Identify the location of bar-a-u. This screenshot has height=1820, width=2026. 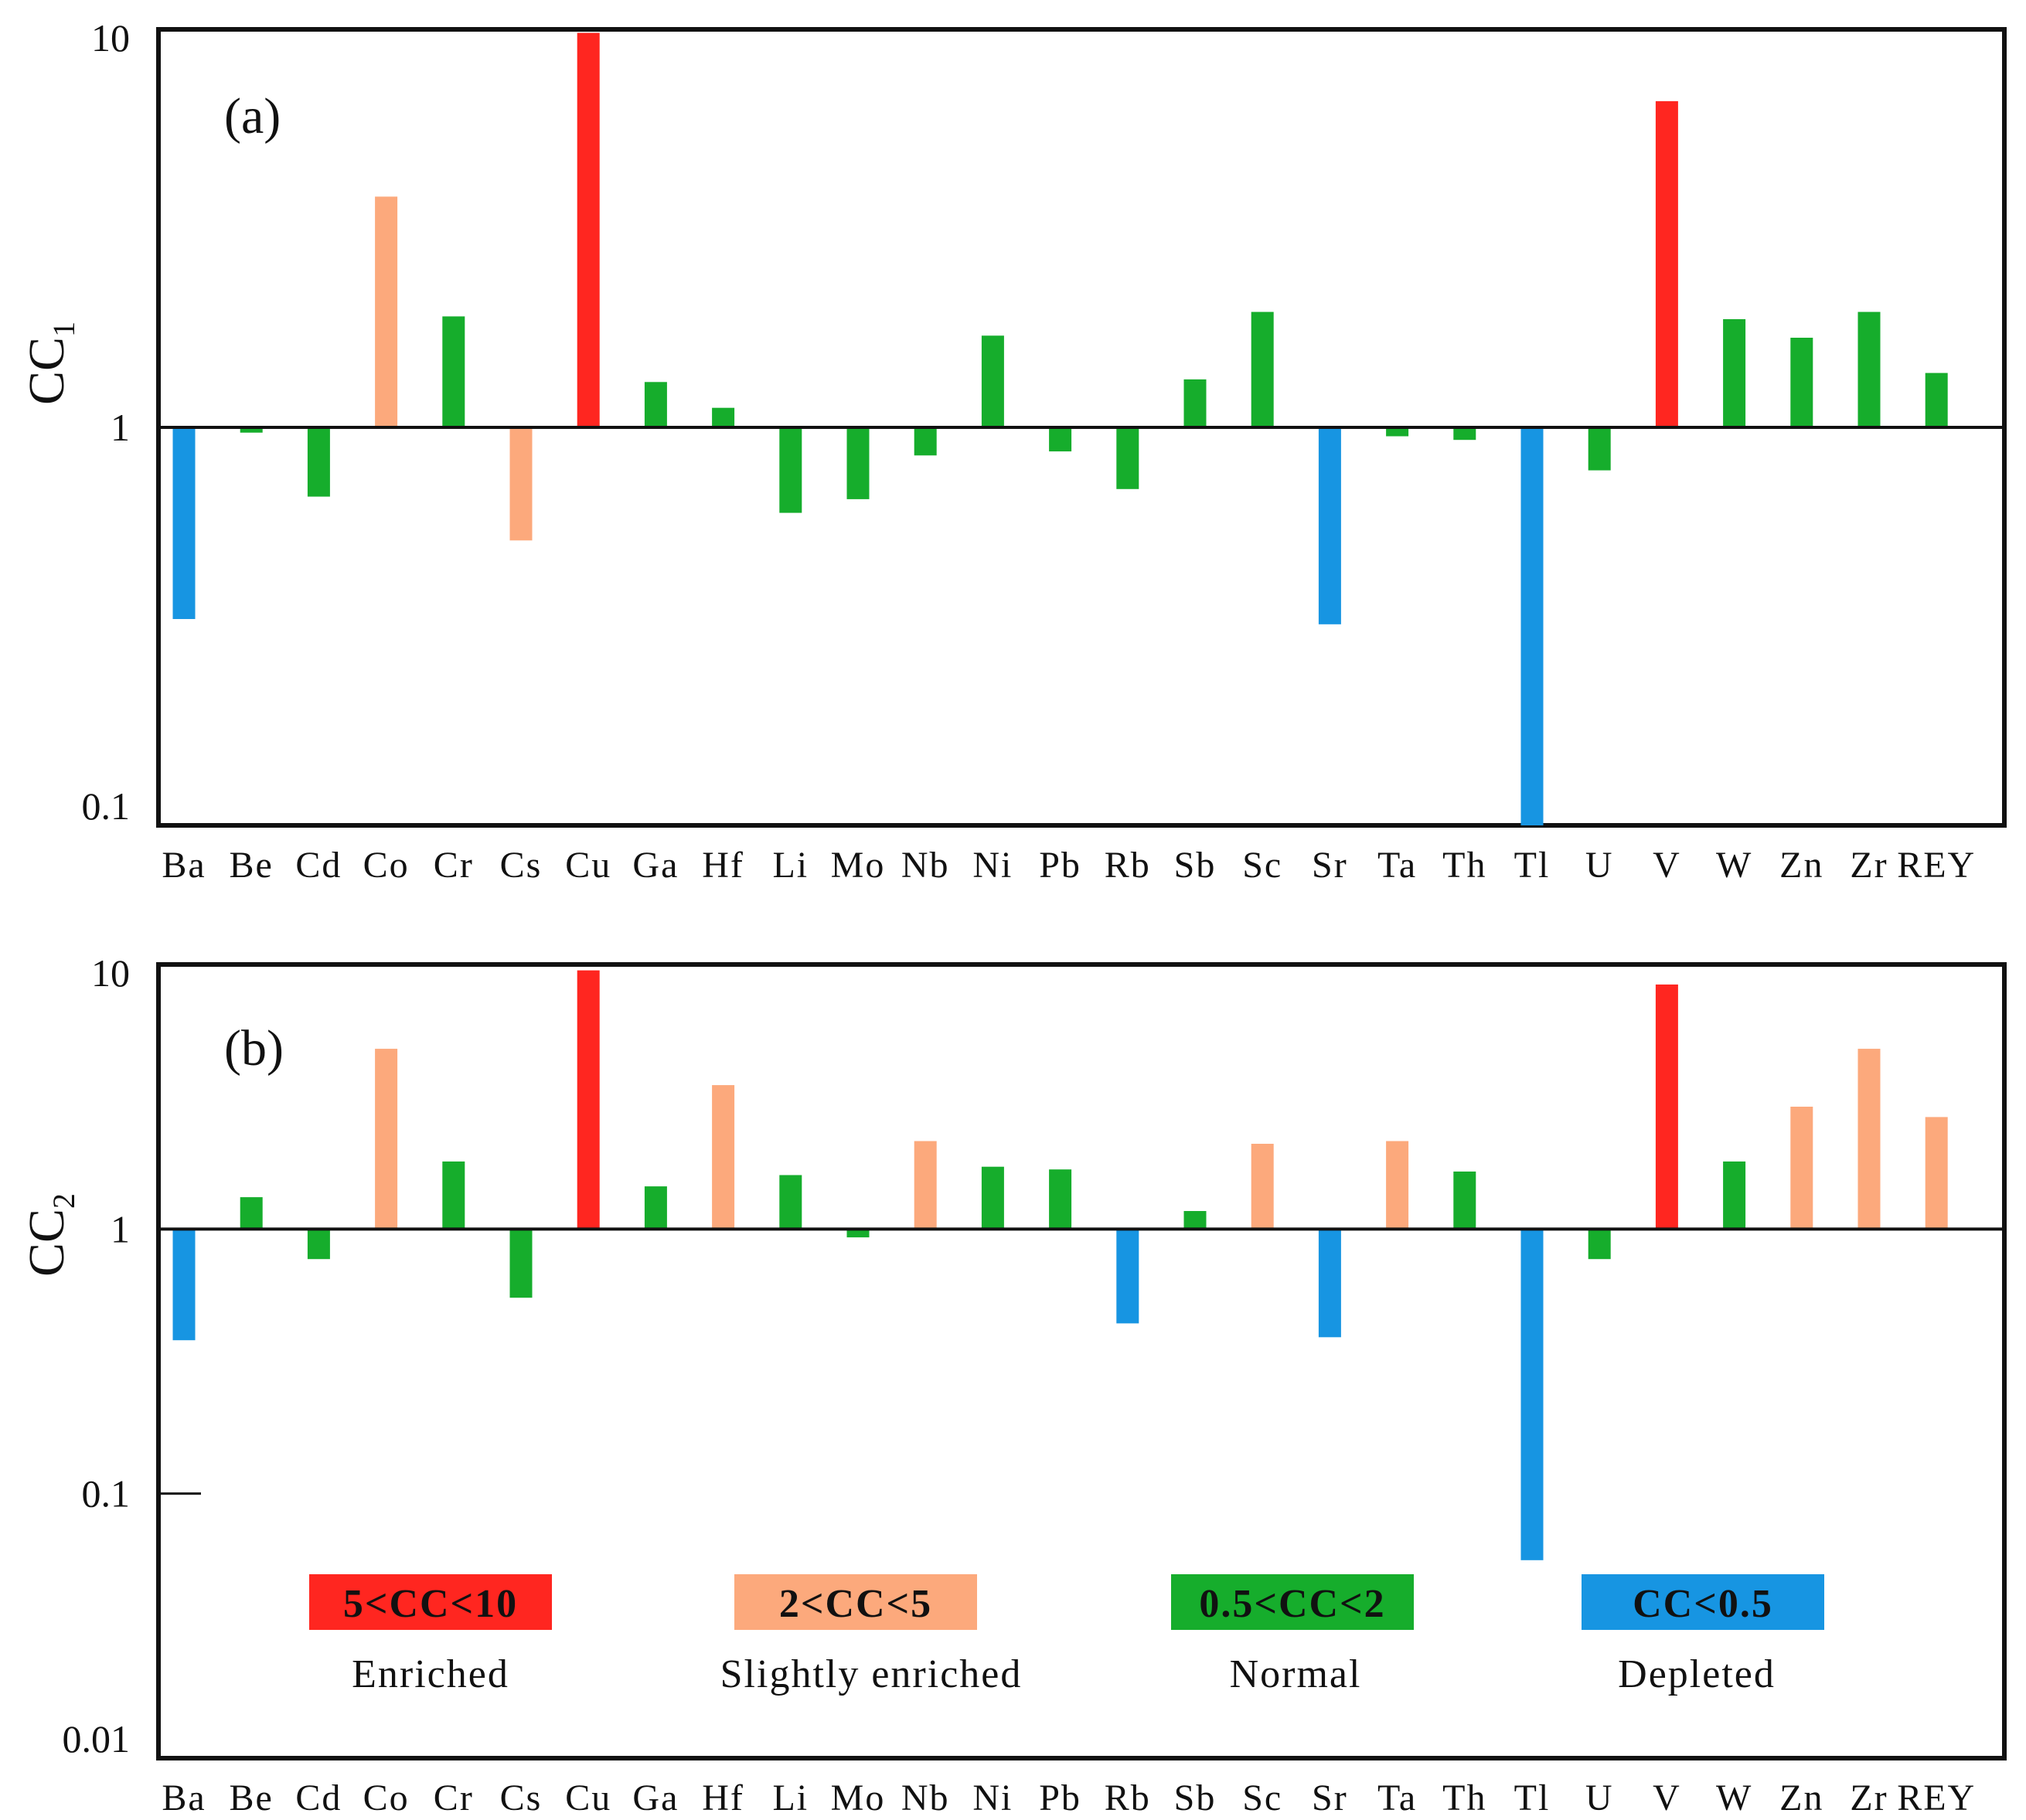
(1599, 449).